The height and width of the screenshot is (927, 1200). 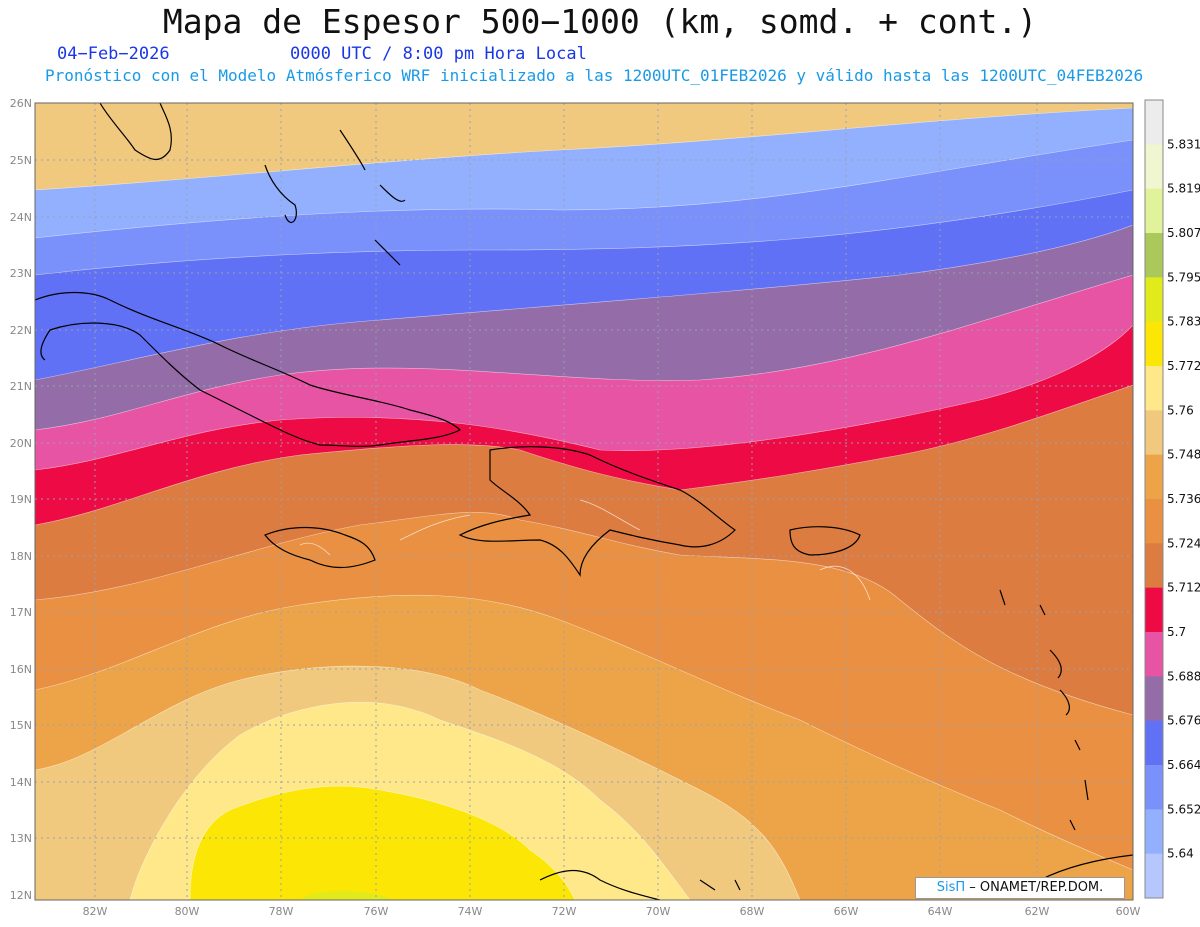 I want to click on colorbar-label: 5.664, so click(x=1183, y=765).